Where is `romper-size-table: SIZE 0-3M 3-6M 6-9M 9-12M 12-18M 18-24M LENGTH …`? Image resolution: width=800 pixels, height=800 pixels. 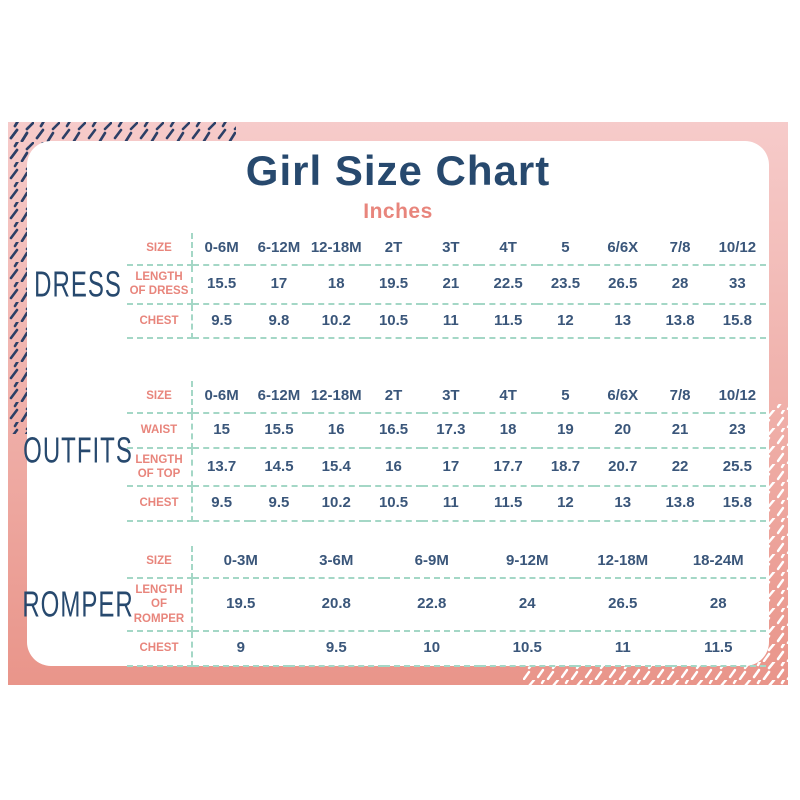 romper-size-table: SIZE 0-3M 3-6M 6-9M 9-12M 12-18M 18-24M LENGTH … is located at coordinates (446, 606).